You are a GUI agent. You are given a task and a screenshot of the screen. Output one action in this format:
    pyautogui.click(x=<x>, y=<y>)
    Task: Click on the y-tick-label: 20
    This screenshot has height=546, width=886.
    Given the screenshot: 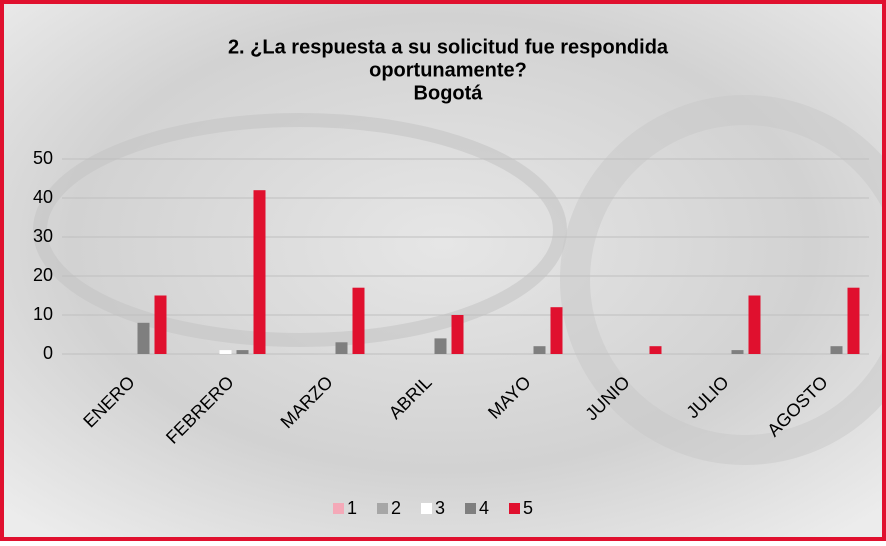 What is the action you would take?
    pyautogui.click(x=43, y=275)
    